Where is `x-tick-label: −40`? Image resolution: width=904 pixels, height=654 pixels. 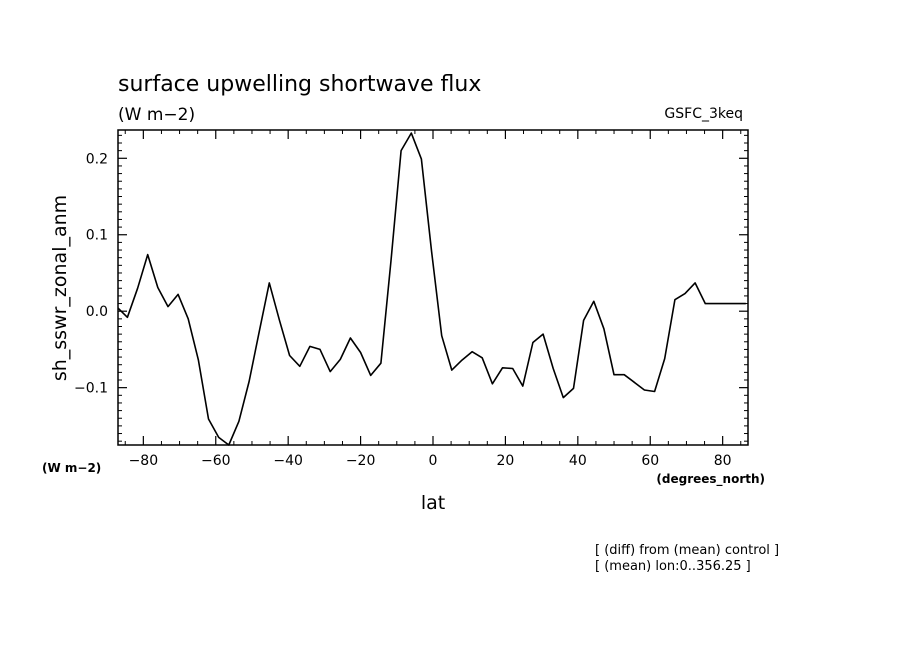
x-tick-label: −40 is located at coordinates (288, 461).